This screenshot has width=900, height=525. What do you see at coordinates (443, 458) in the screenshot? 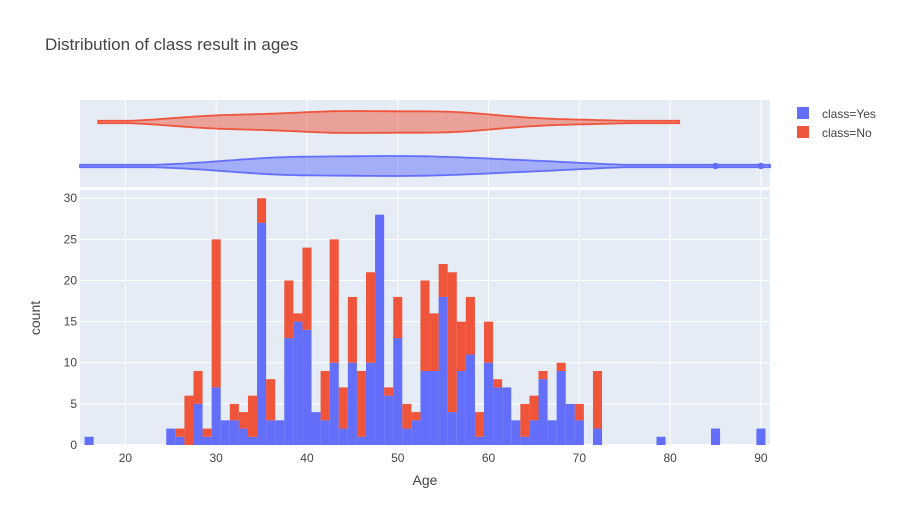
I see `x-axis-ticks: 20 30 40 50 60 70 80 90` at bounding box center [443, 458].